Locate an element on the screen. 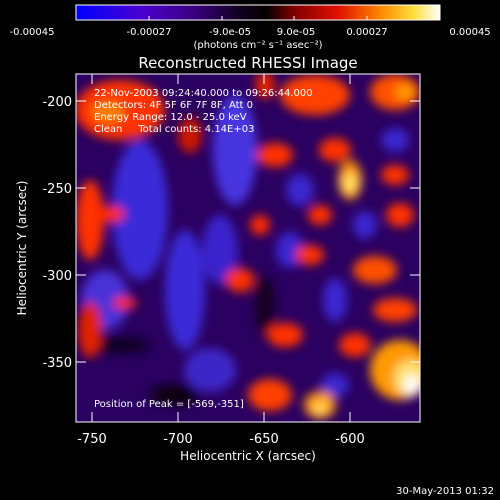 The height and width of the screenshot is (500, 500). colorbar-ticks is located at coordinates (258, 18).